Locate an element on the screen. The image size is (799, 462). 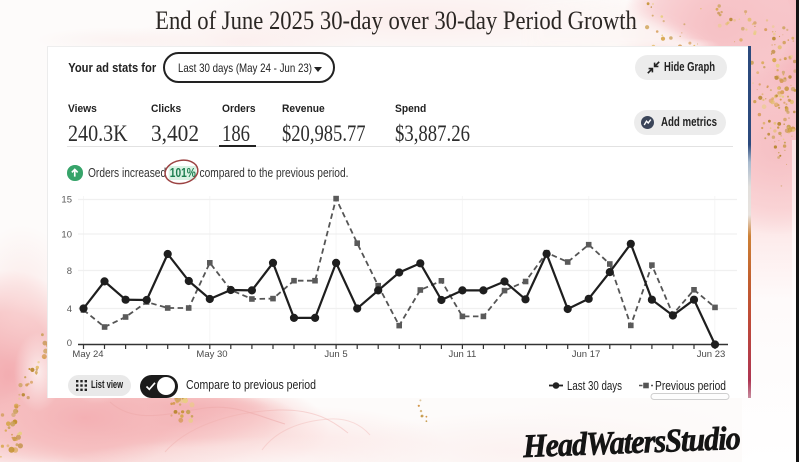
svg-text: Previous period is located at coordinates (690, 386).